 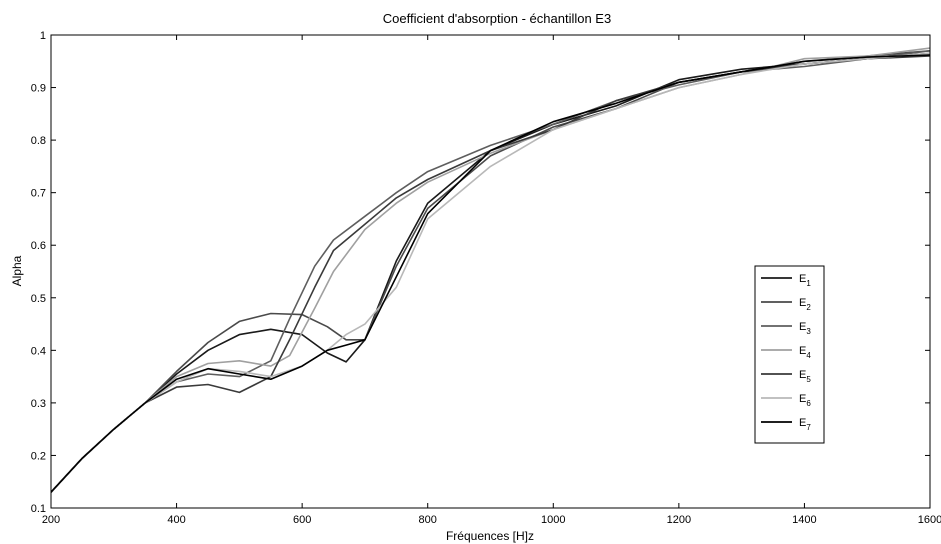 I want to click on x-tick-label: 1200, so click(x=679, y=520).